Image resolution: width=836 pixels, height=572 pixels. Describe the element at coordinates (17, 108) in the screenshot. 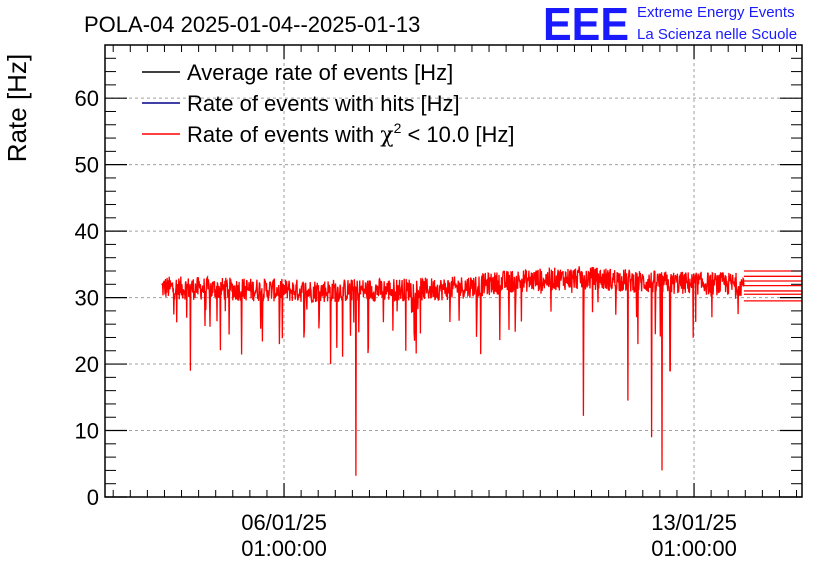

I see `y-axis-label: Rate [Hz]` at that location.